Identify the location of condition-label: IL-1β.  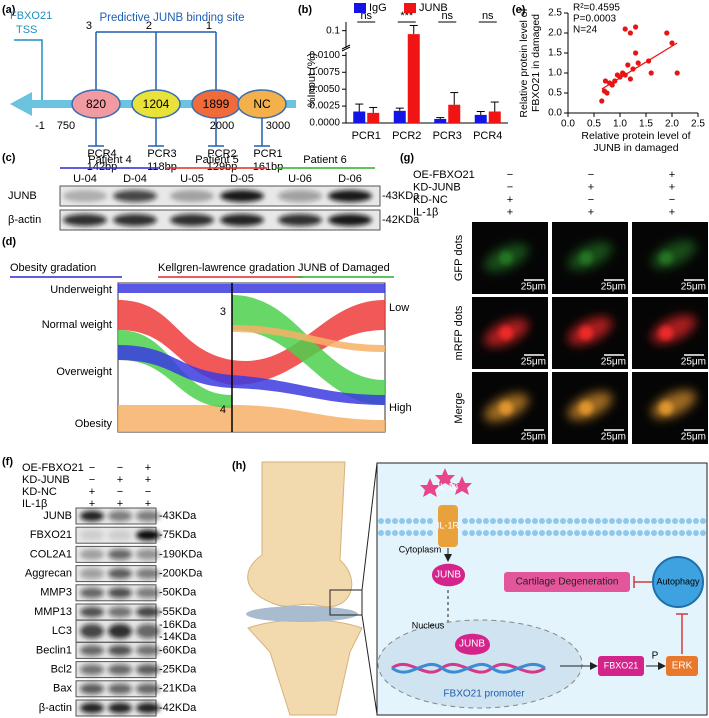
(34, 504).